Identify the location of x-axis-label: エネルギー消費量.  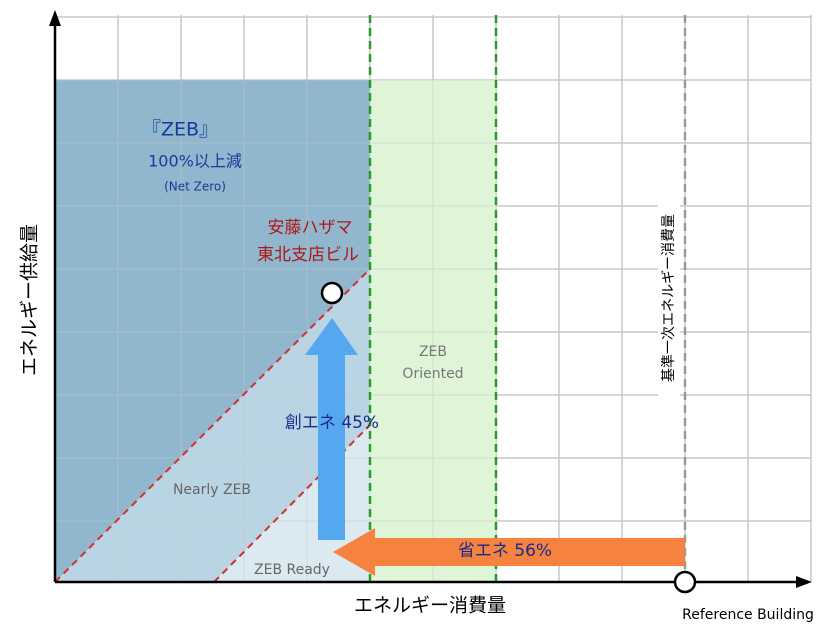
(430, 606).